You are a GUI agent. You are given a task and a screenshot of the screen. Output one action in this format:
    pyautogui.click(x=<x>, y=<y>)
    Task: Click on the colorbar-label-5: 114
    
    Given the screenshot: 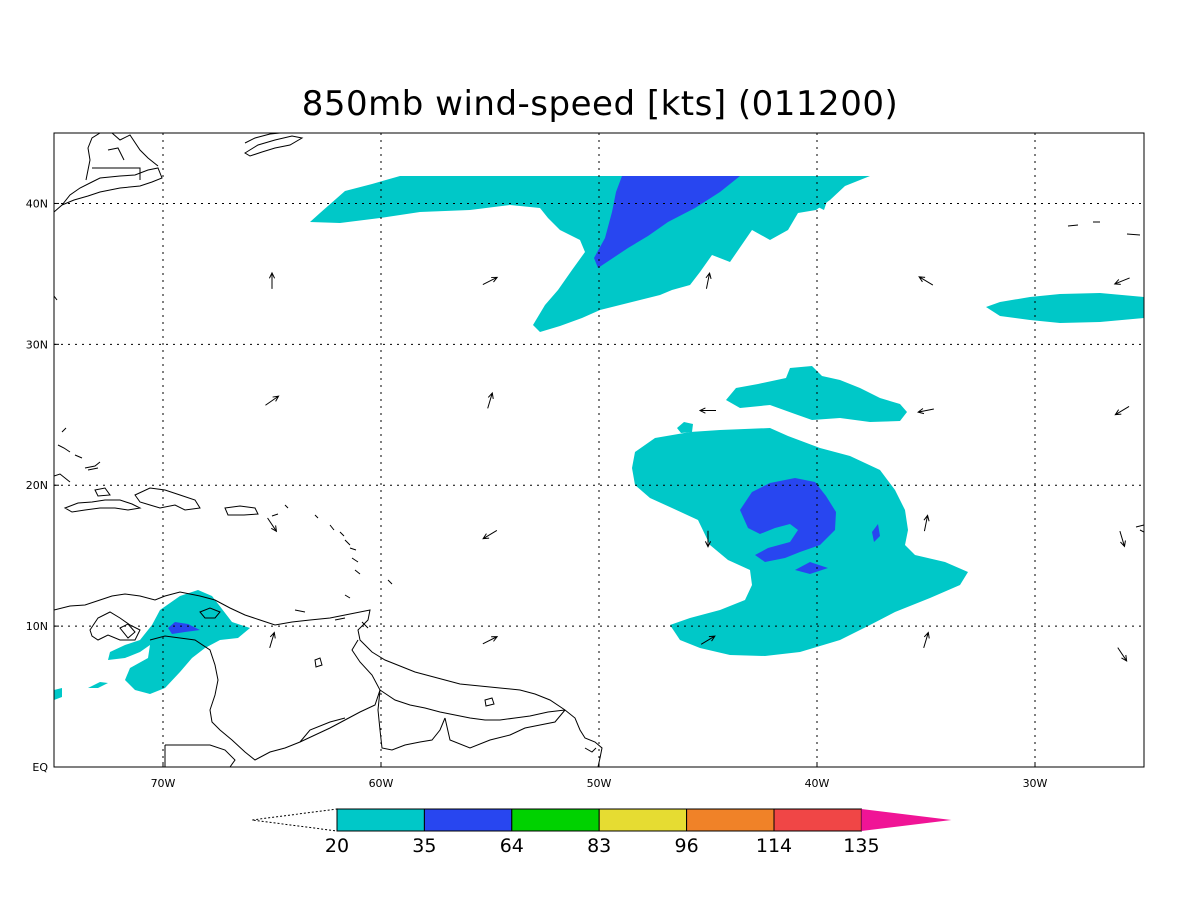 What is the action you would take?
    pyautogui.click(x=774, y=846)
    